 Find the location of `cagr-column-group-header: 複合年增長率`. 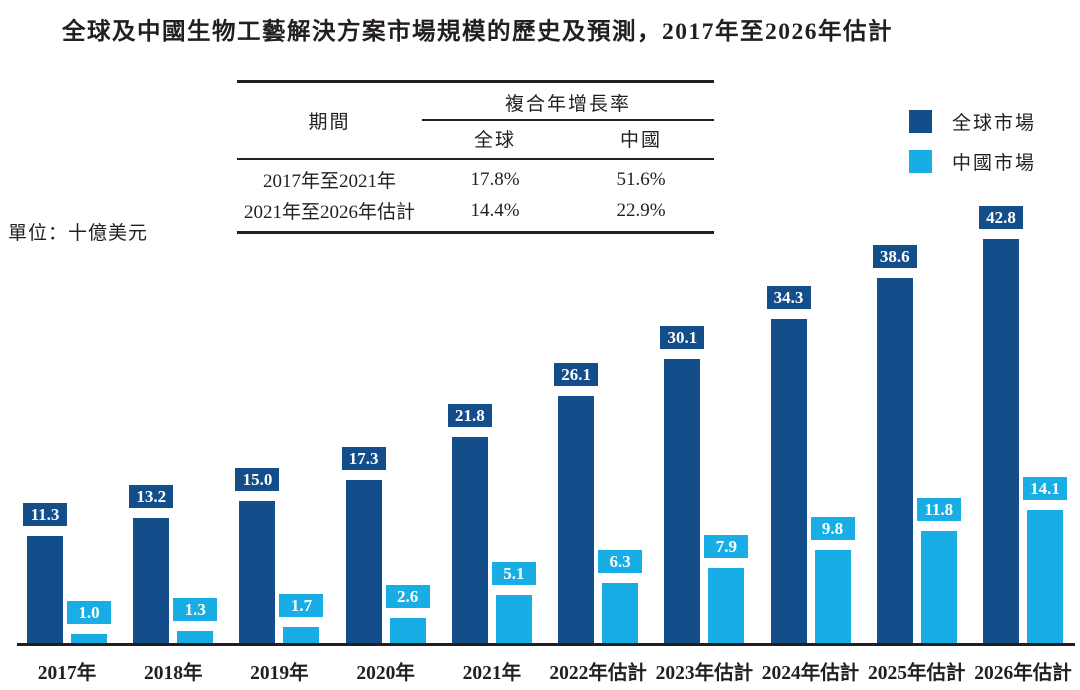

cagr-column-group-header: 複合年增長率 is located at coordinates (568, 102).